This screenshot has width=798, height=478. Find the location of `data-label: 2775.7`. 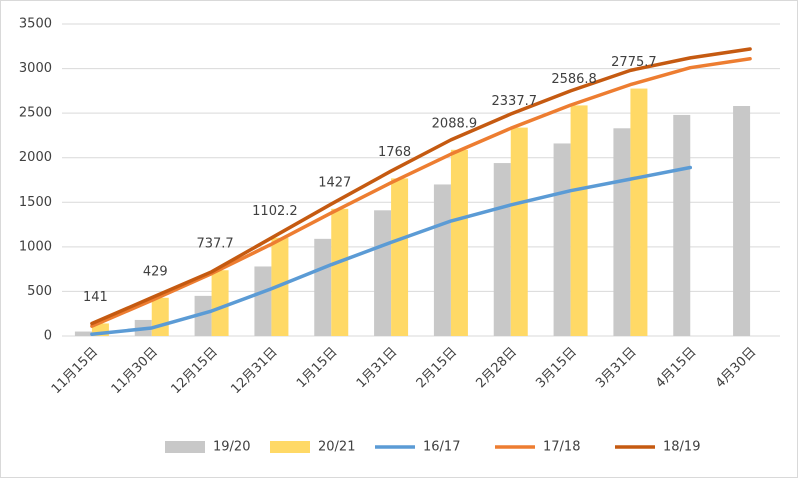

data-label: 2775.7 is located at coordinates (634, 62).